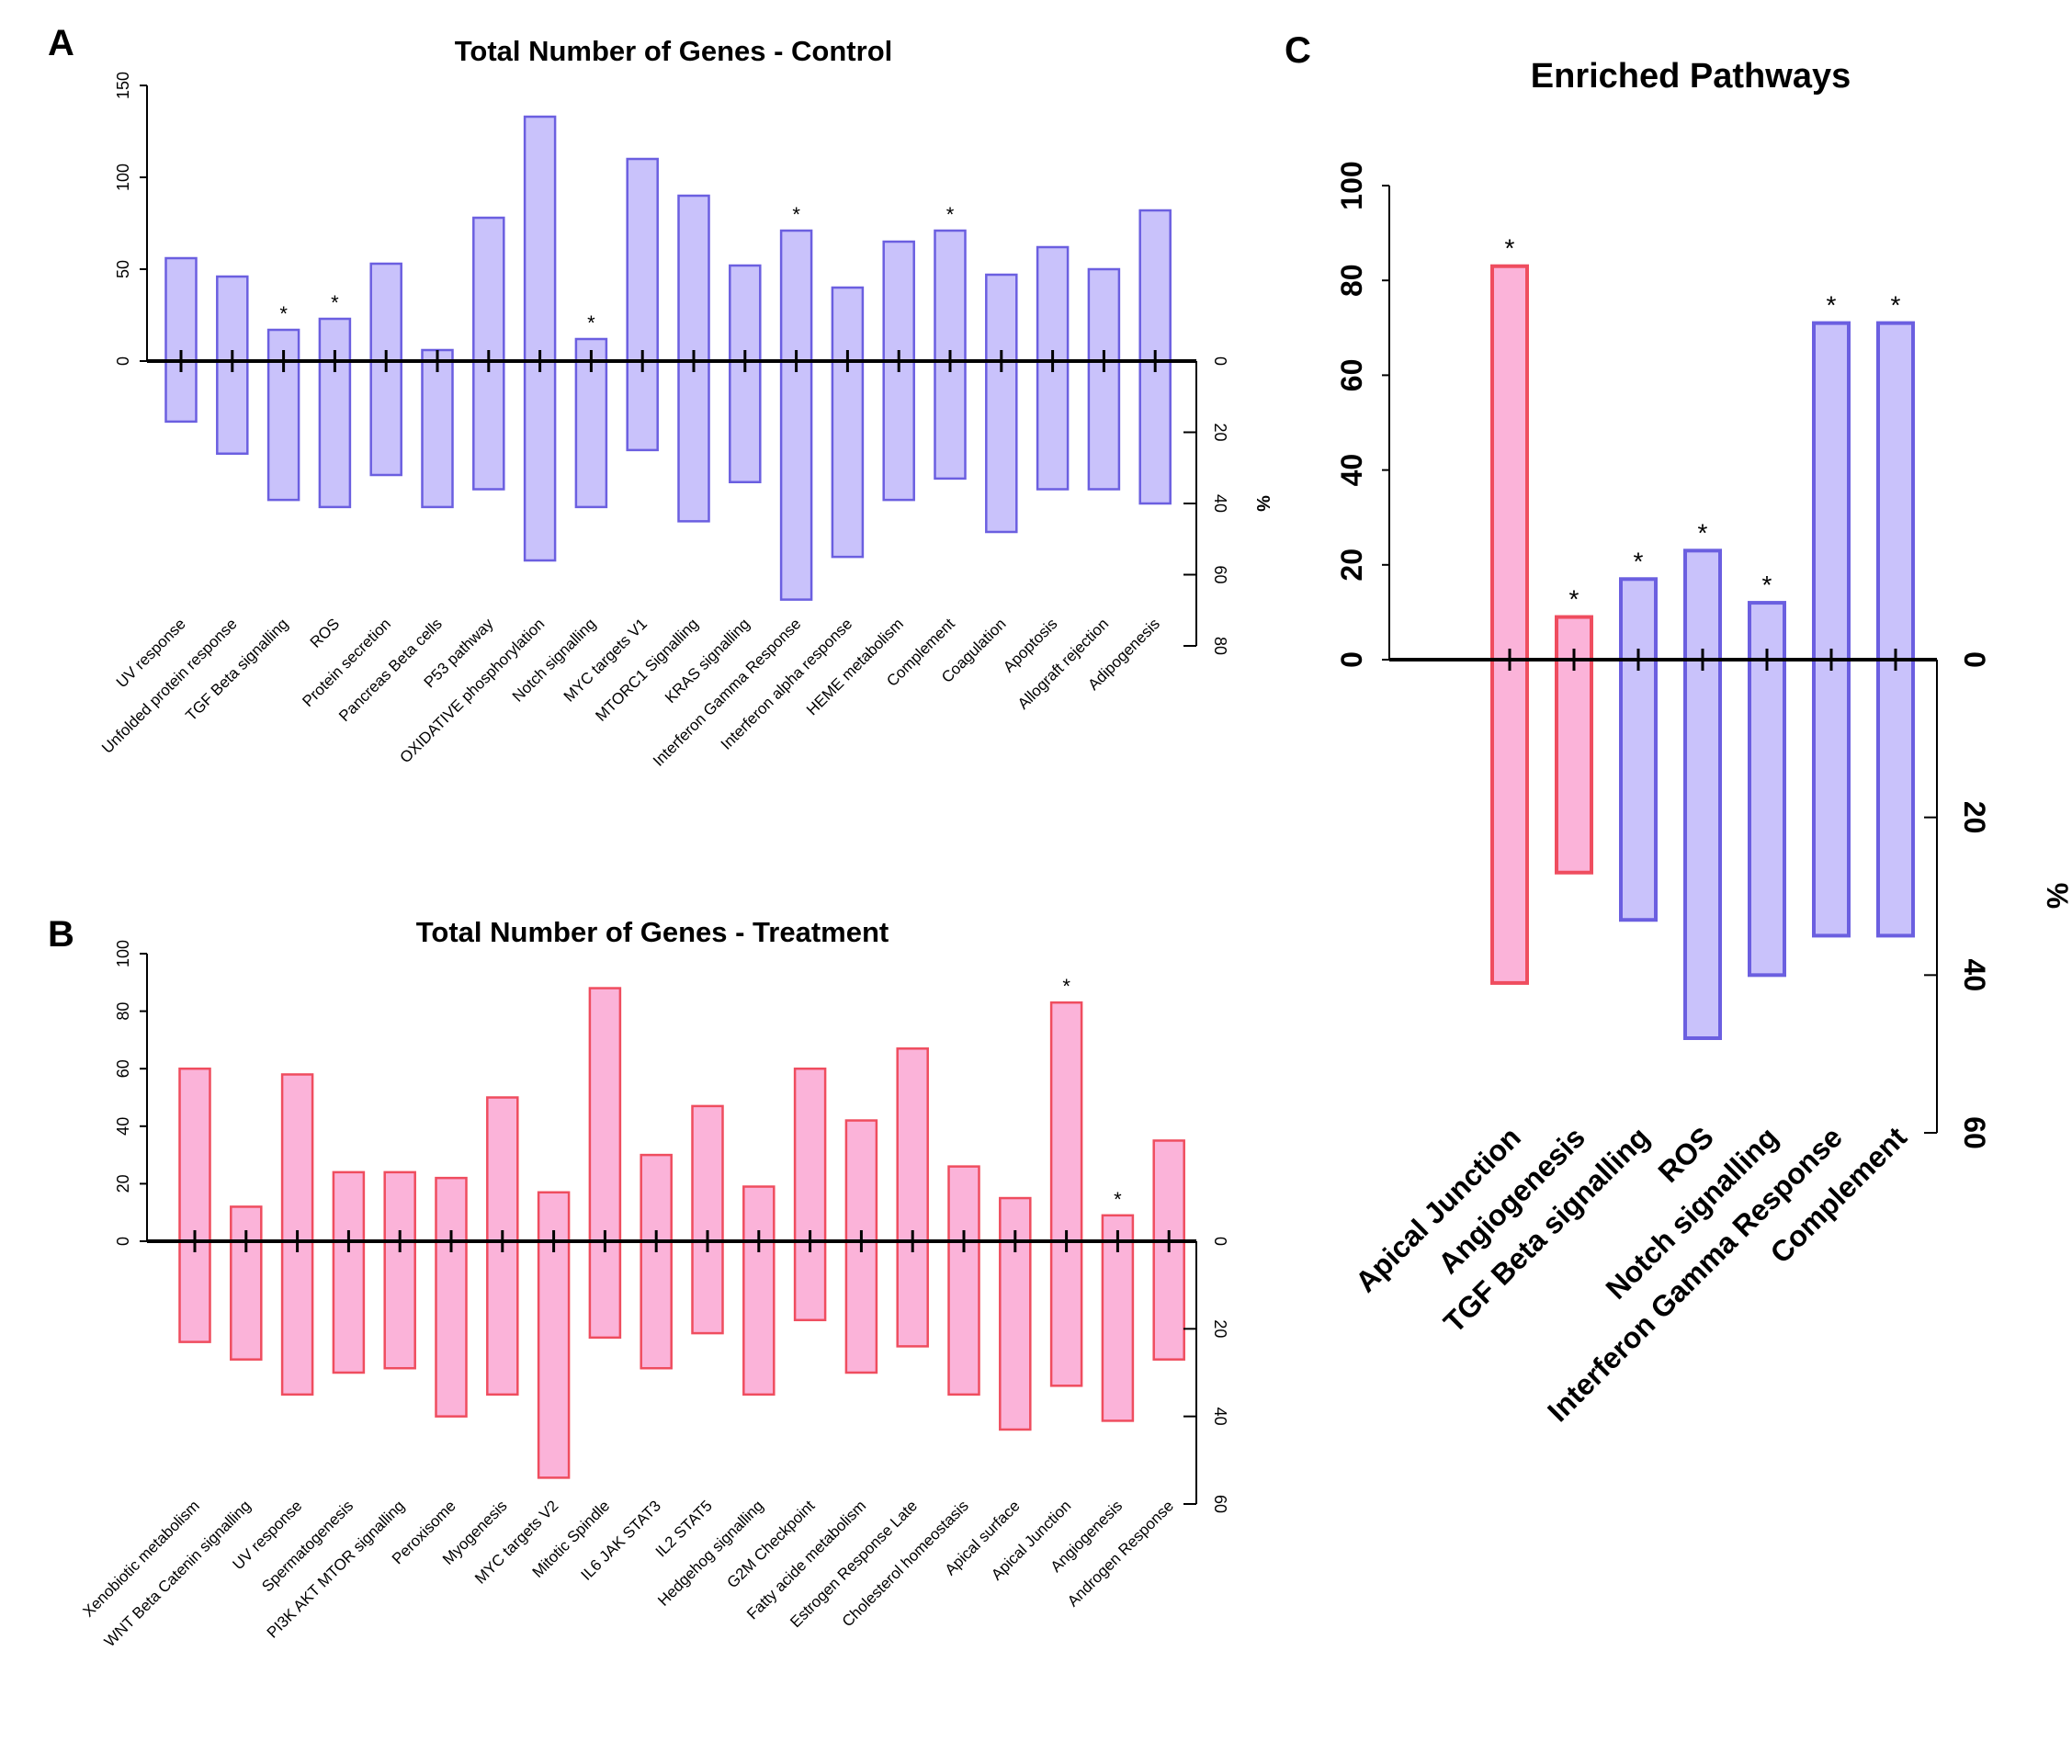 The width and height of the screenshot is (2072, 1764). Describe the element at coordinates (307, 1546) in the screenshot. I see `category-label: Spermatogenesis` at that location.